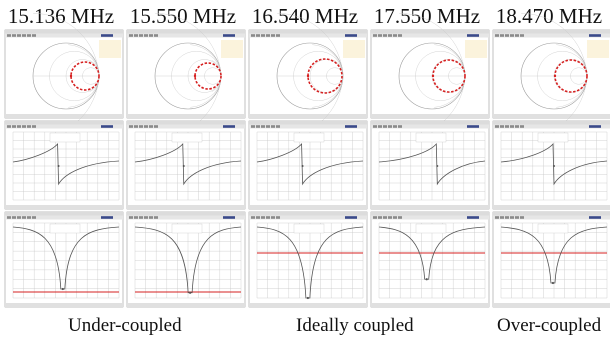 The height and width of the screenshot is (338, 610). Describe the element at coordinates (66, 258) in the screenshot. I see `return-loss-trace` at that location.